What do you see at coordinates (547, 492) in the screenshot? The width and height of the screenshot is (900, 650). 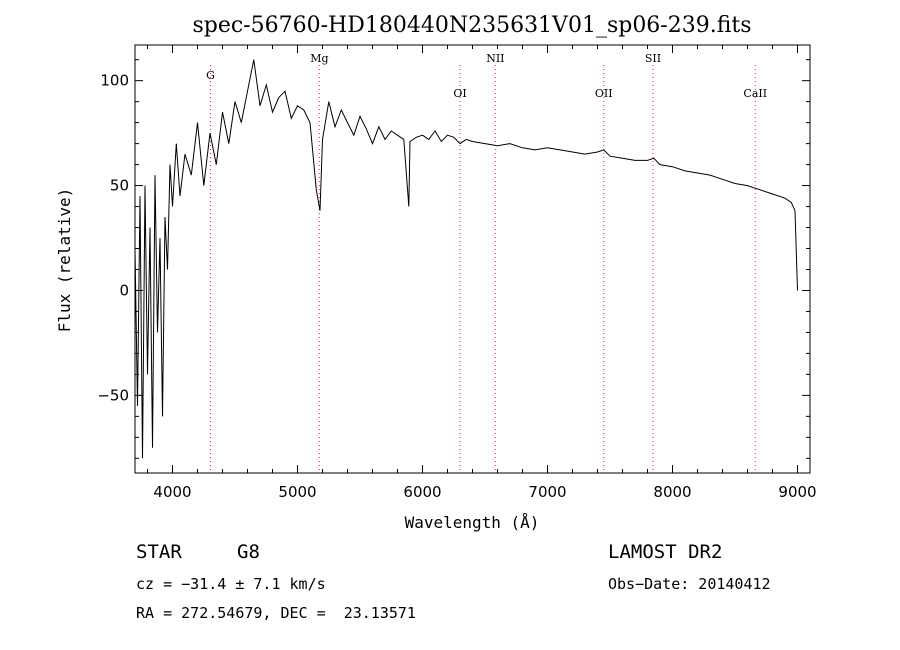 I see `x-tick-label: 7000` at bounding box center [547, 492].